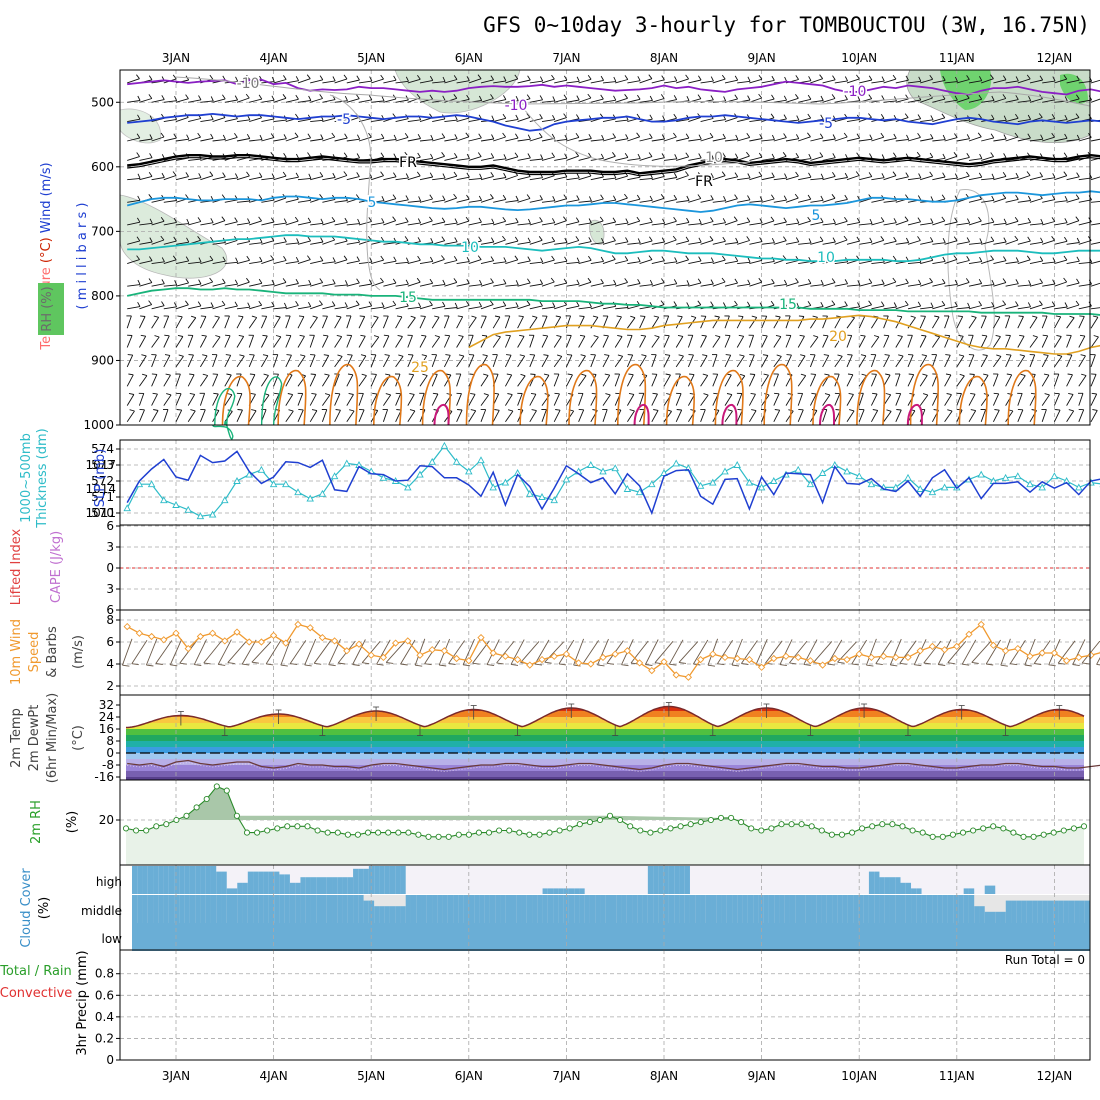 The width and height of the screenshot is (1100, 1100). I want to click on cloud-middle-bg, so click(1003, 909).